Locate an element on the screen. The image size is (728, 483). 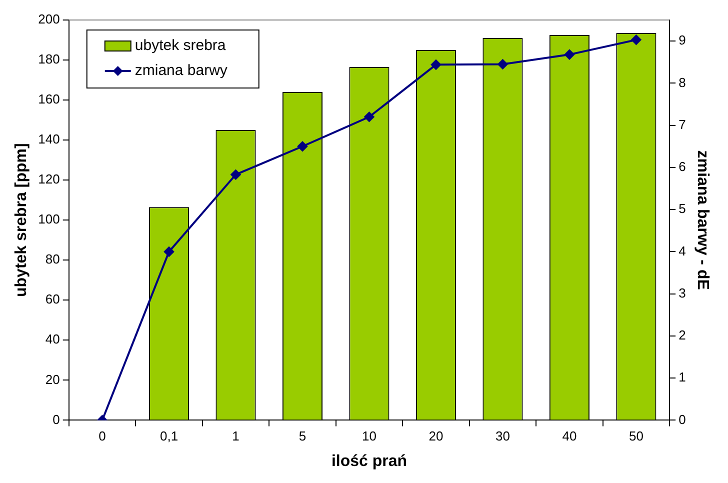
y-tick-label: 160 is located at coordinates (49, 99).